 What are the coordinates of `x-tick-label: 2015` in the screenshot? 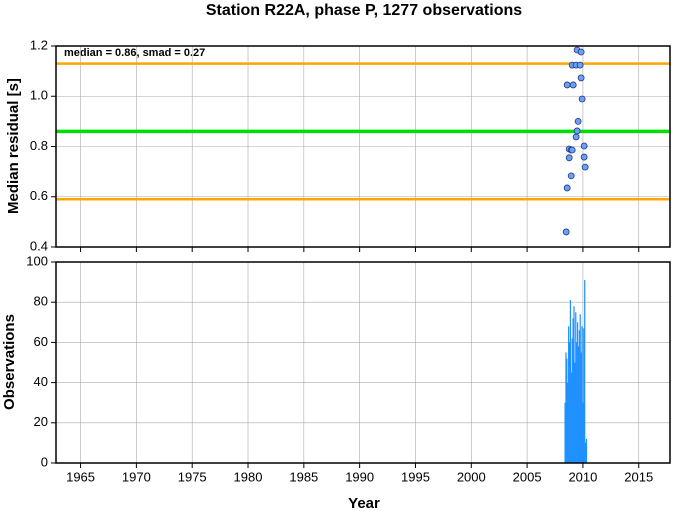 It's located at (638, 476).